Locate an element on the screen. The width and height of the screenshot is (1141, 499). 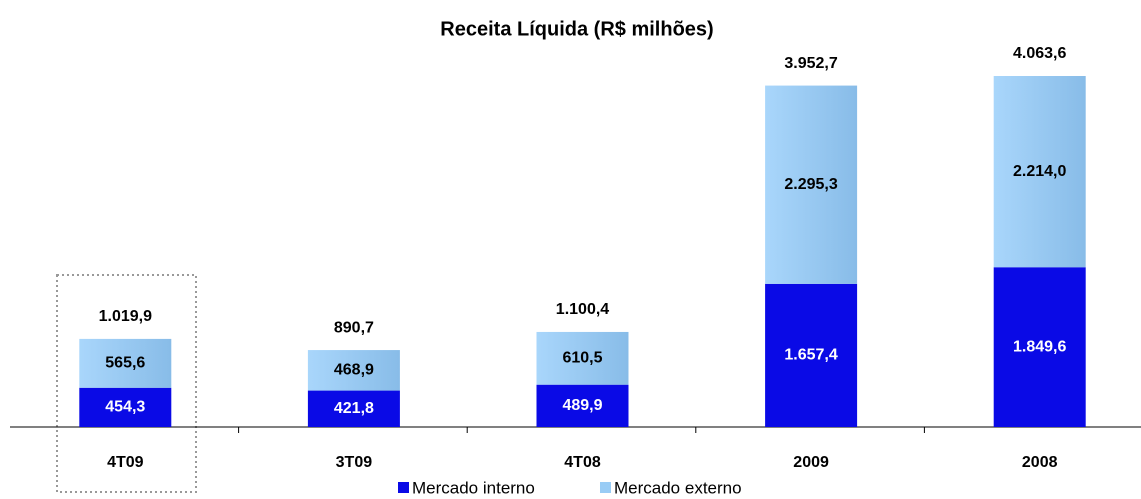
value-label: 489,9 is located at coordinates (582, 405).